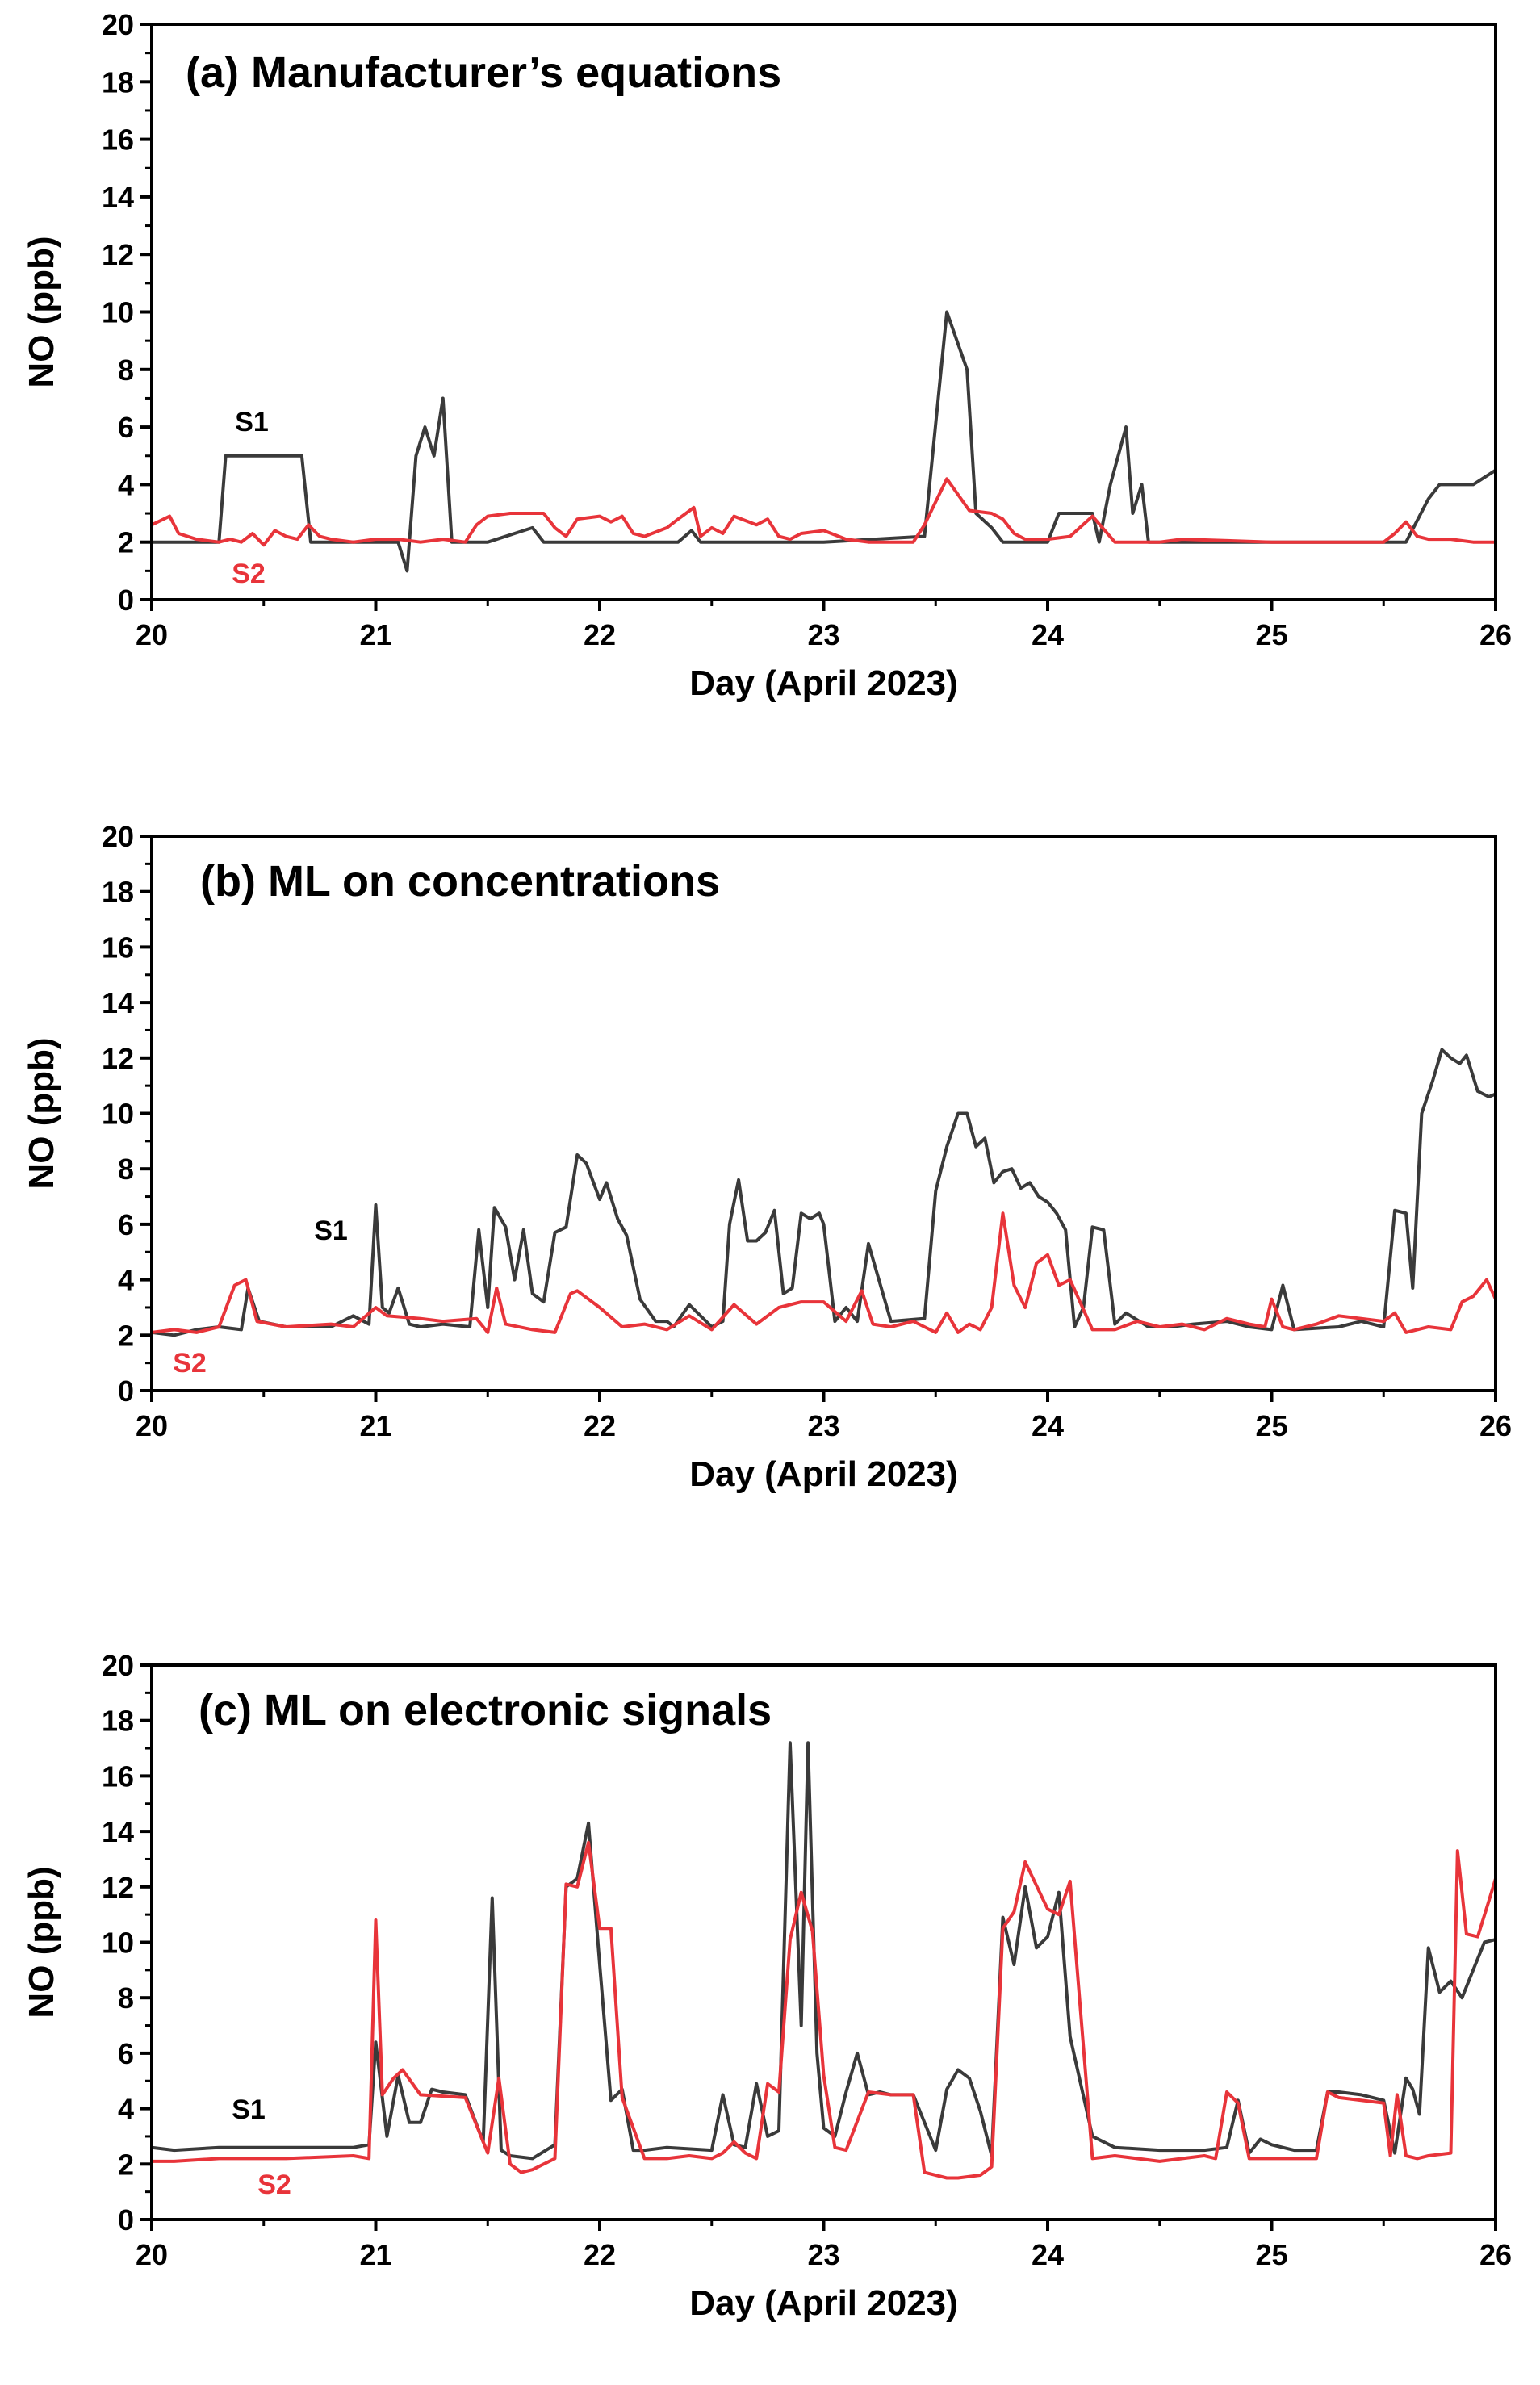 The image size is (1540, 2385). What do you see at coordinates (460, 881) in the screenshot?
I see `panel-title: (b) ML on concentrations` at bounding box center [460, 881].